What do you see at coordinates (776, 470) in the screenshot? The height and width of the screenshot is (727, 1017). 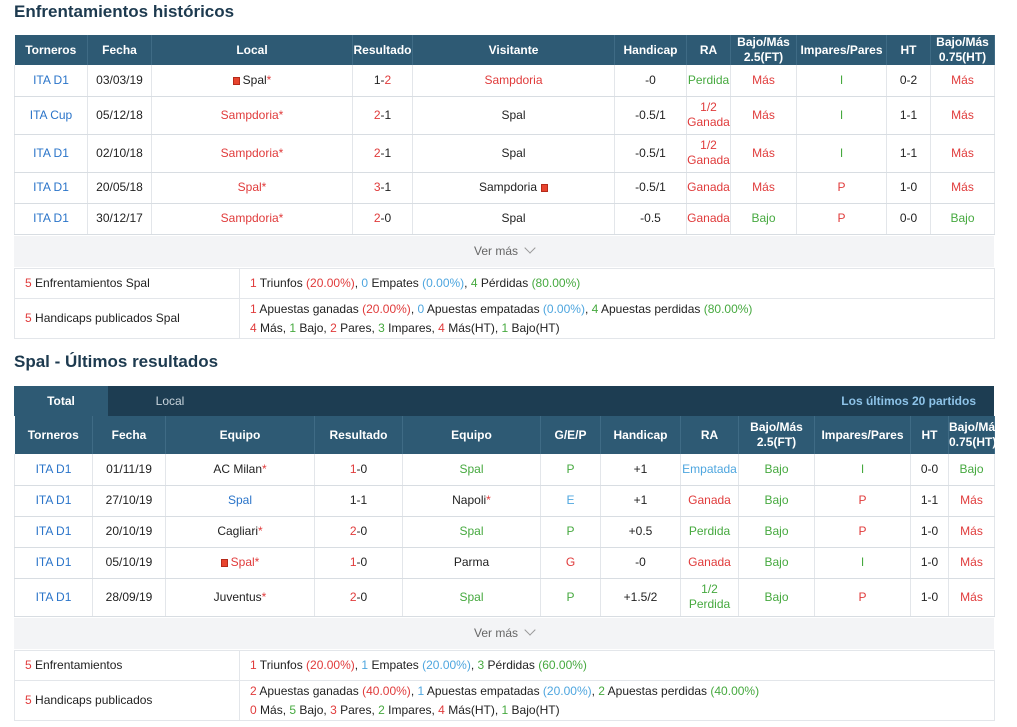 I see `over-under-cell: Bajo` at bounding box center [776, 470].